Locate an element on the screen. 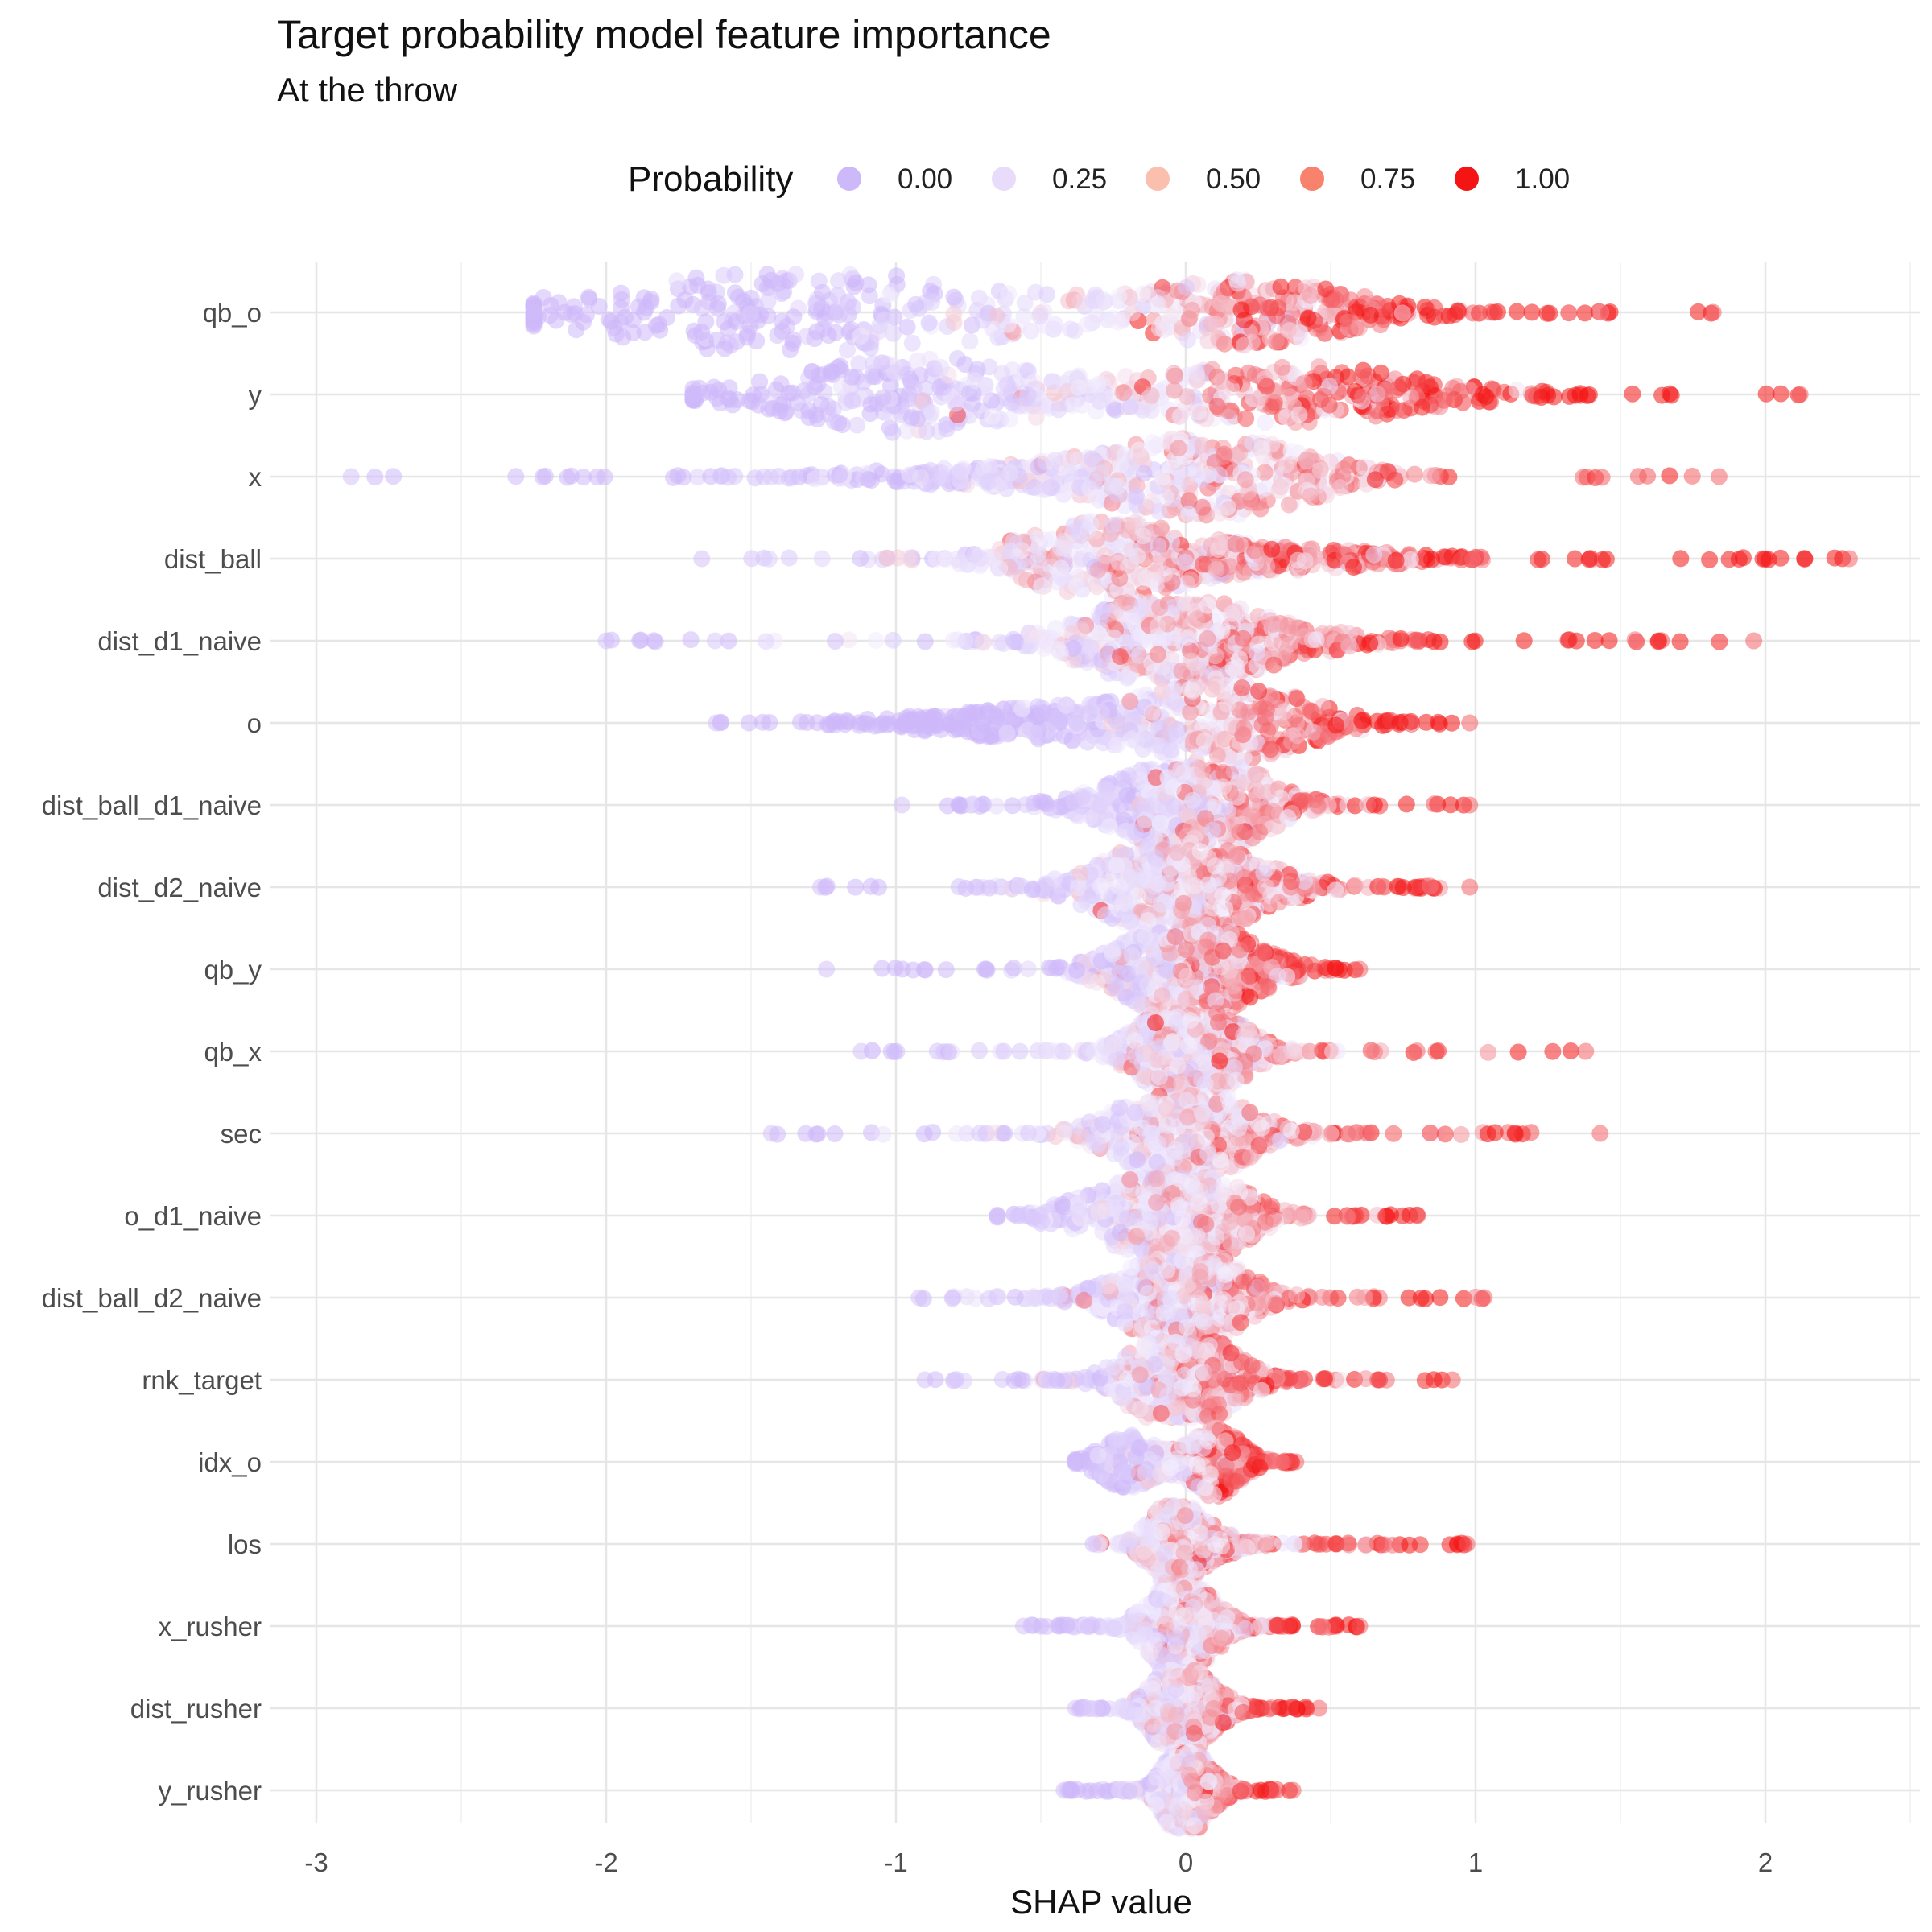  legend-key is located at coordinates (1158, 179).